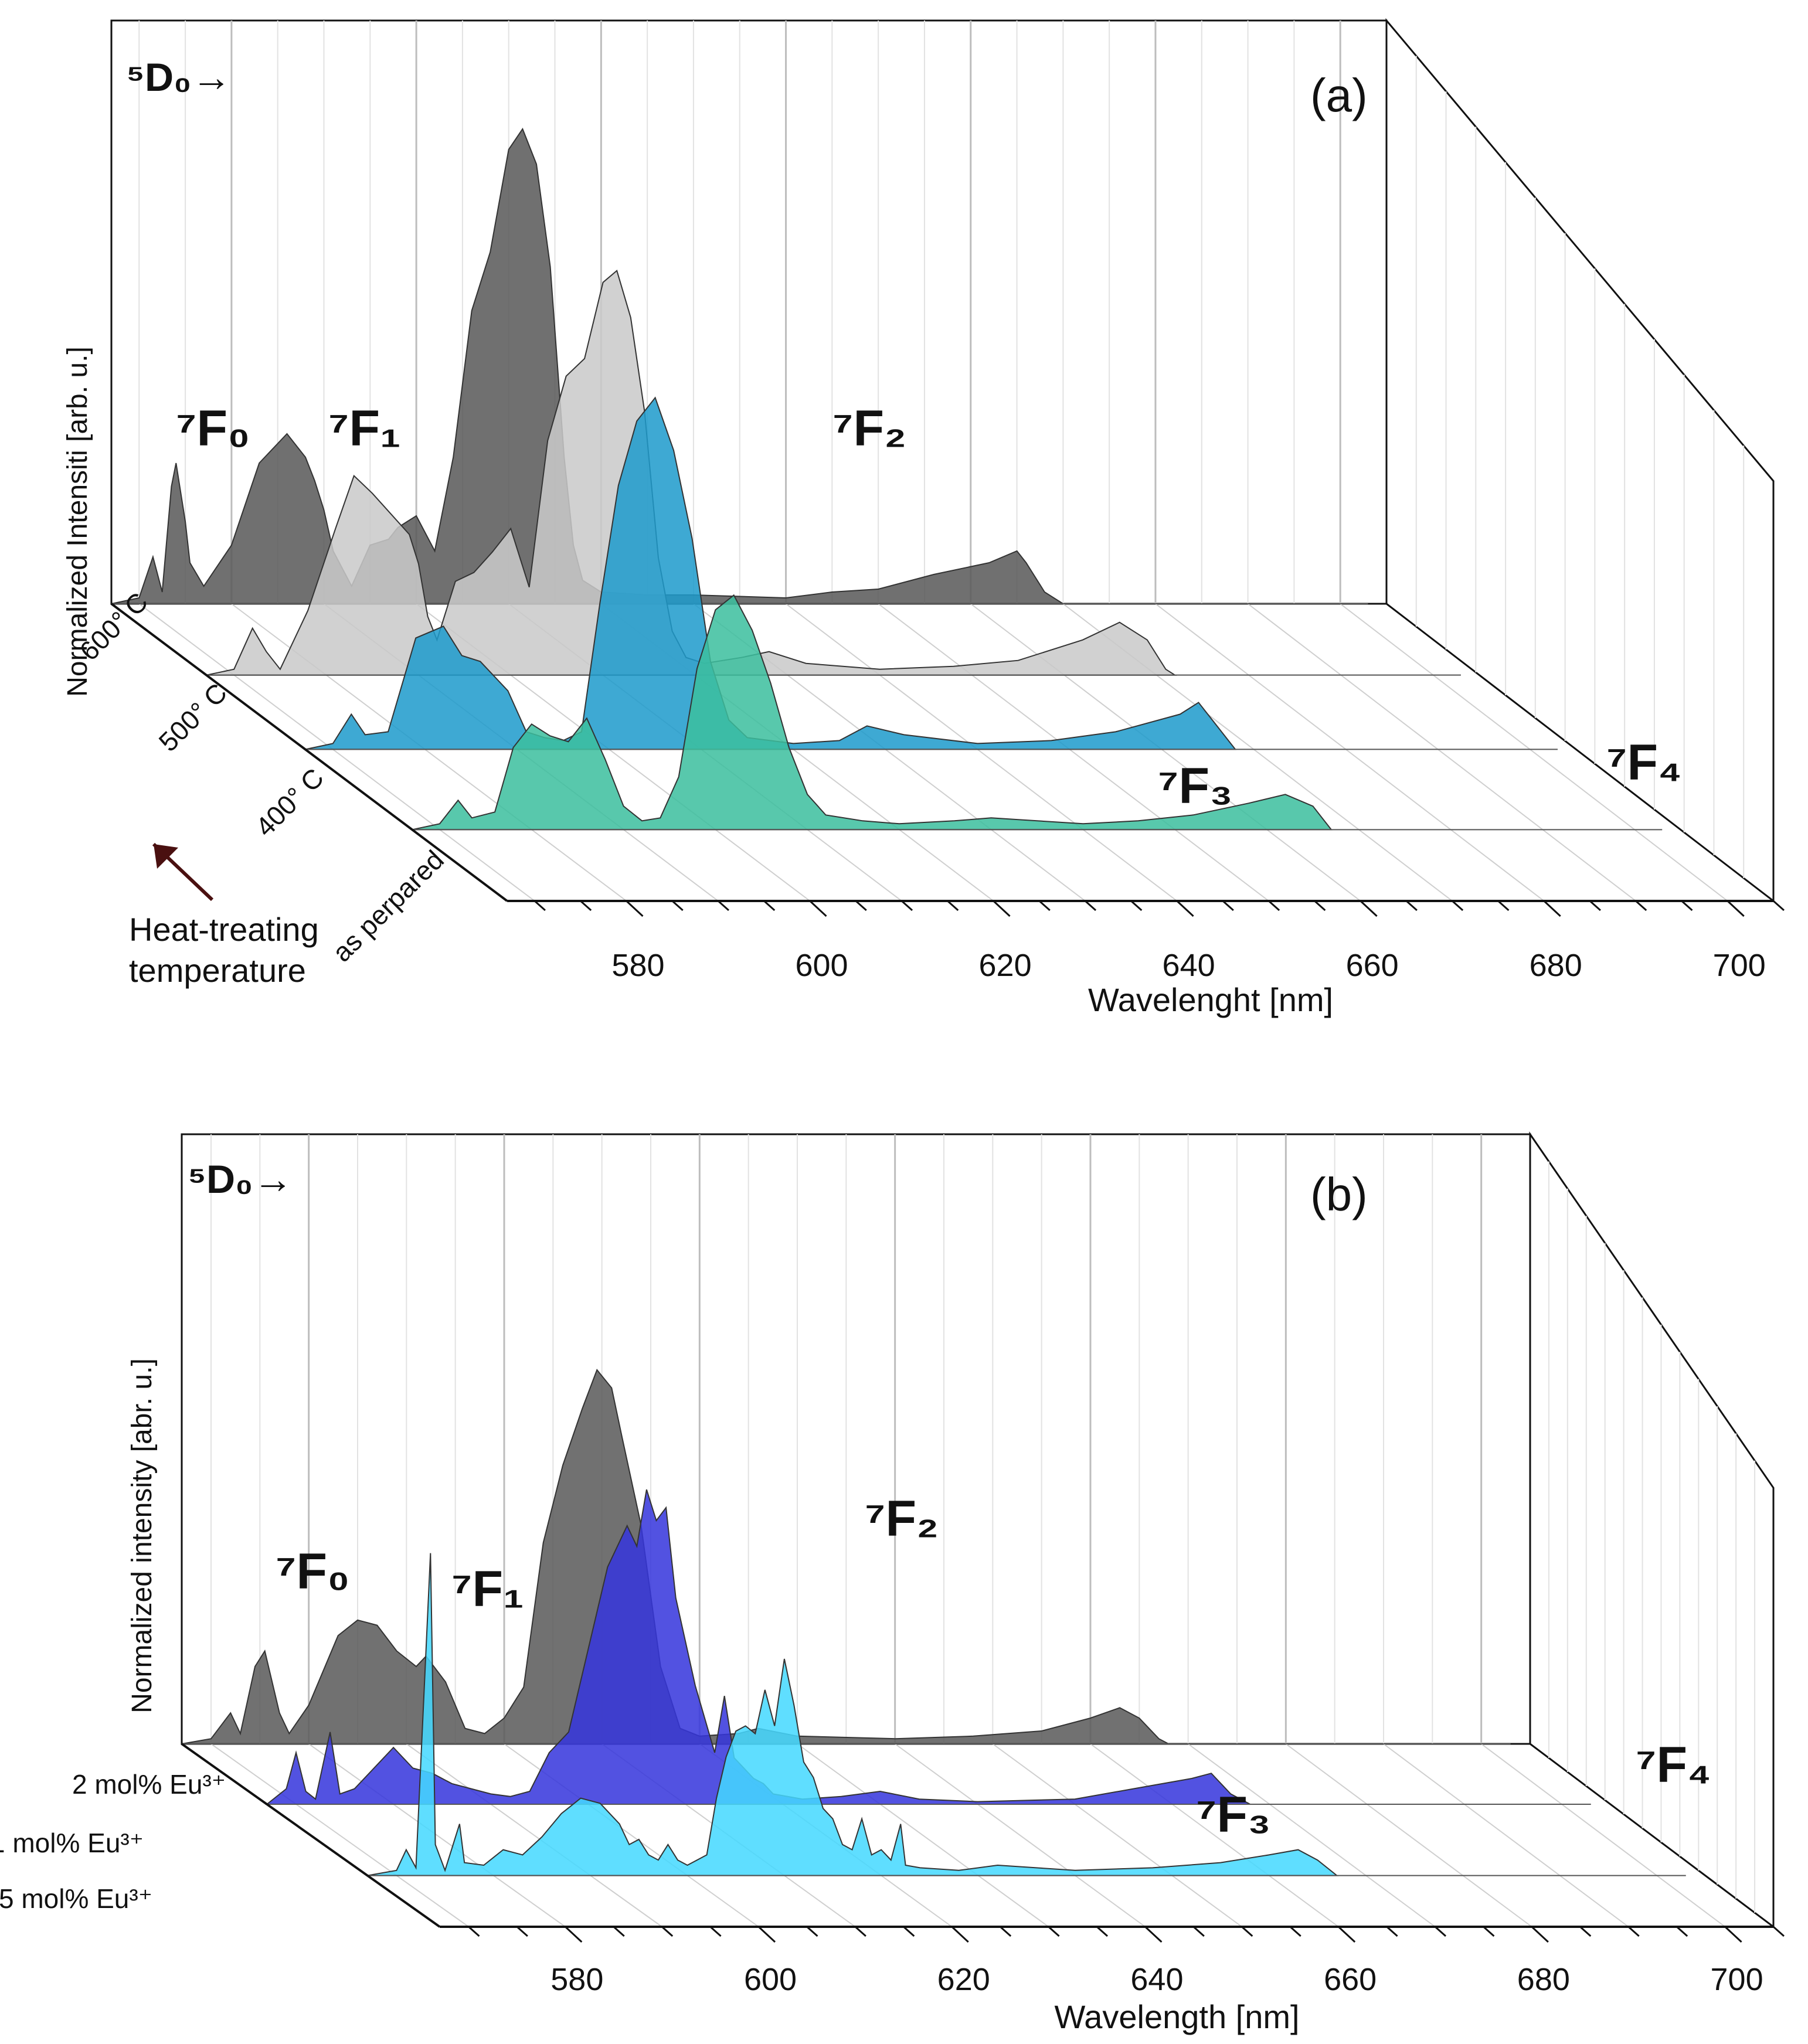  I want to click on depth-arrow-head, so click(166, 856).